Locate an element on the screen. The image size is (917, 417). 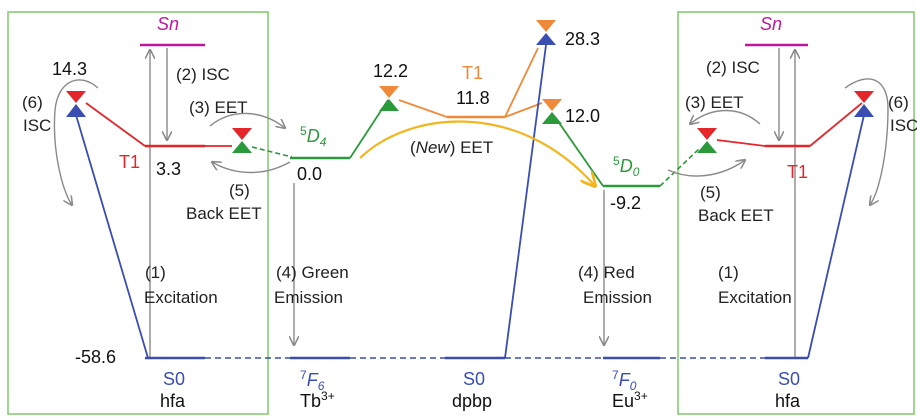
dpbp-name: dpbp is located at coordinates (472, 401).